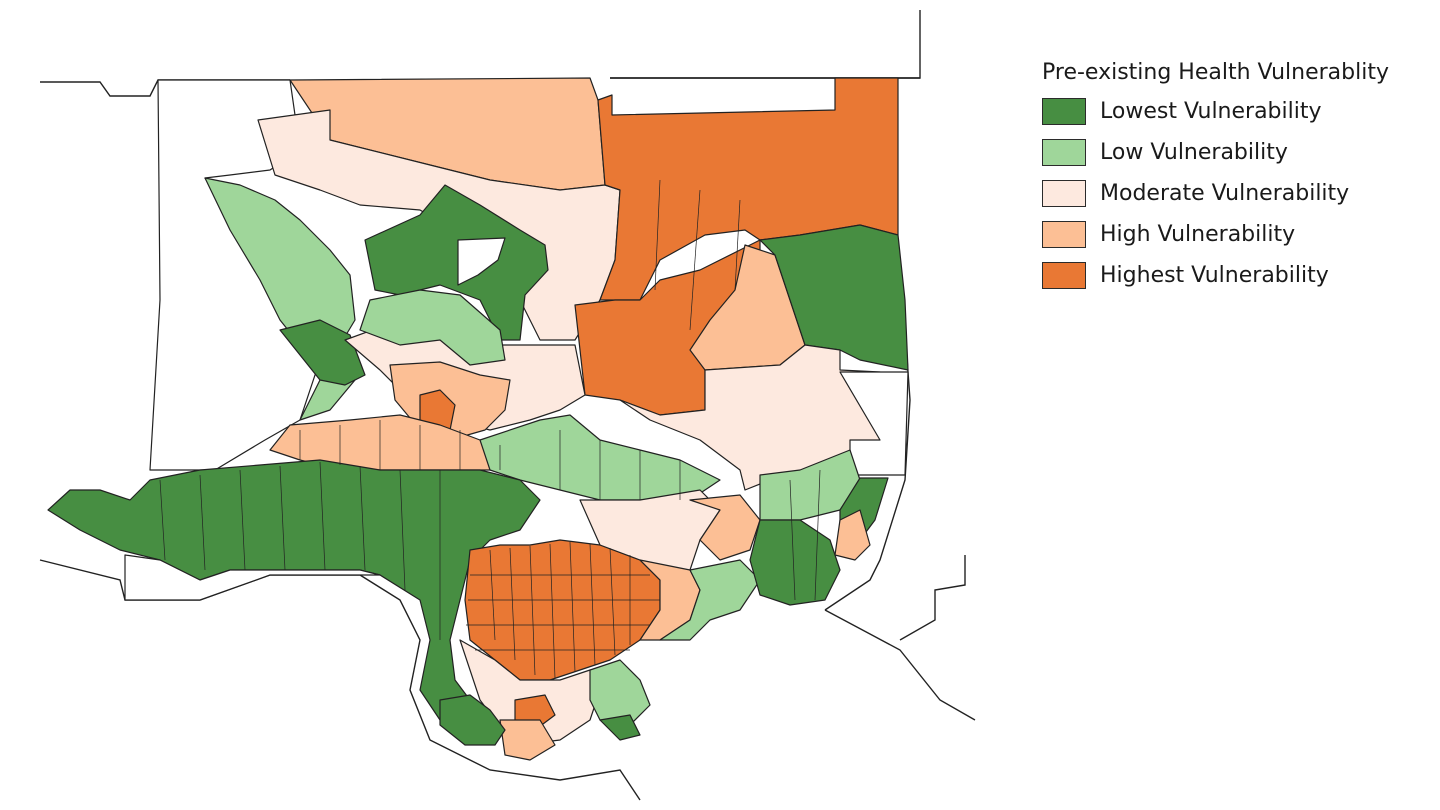 This screenshot has width=1440, height=810. I want to click on legend-label-low: Low Vulnerability, so click(1194, 152).